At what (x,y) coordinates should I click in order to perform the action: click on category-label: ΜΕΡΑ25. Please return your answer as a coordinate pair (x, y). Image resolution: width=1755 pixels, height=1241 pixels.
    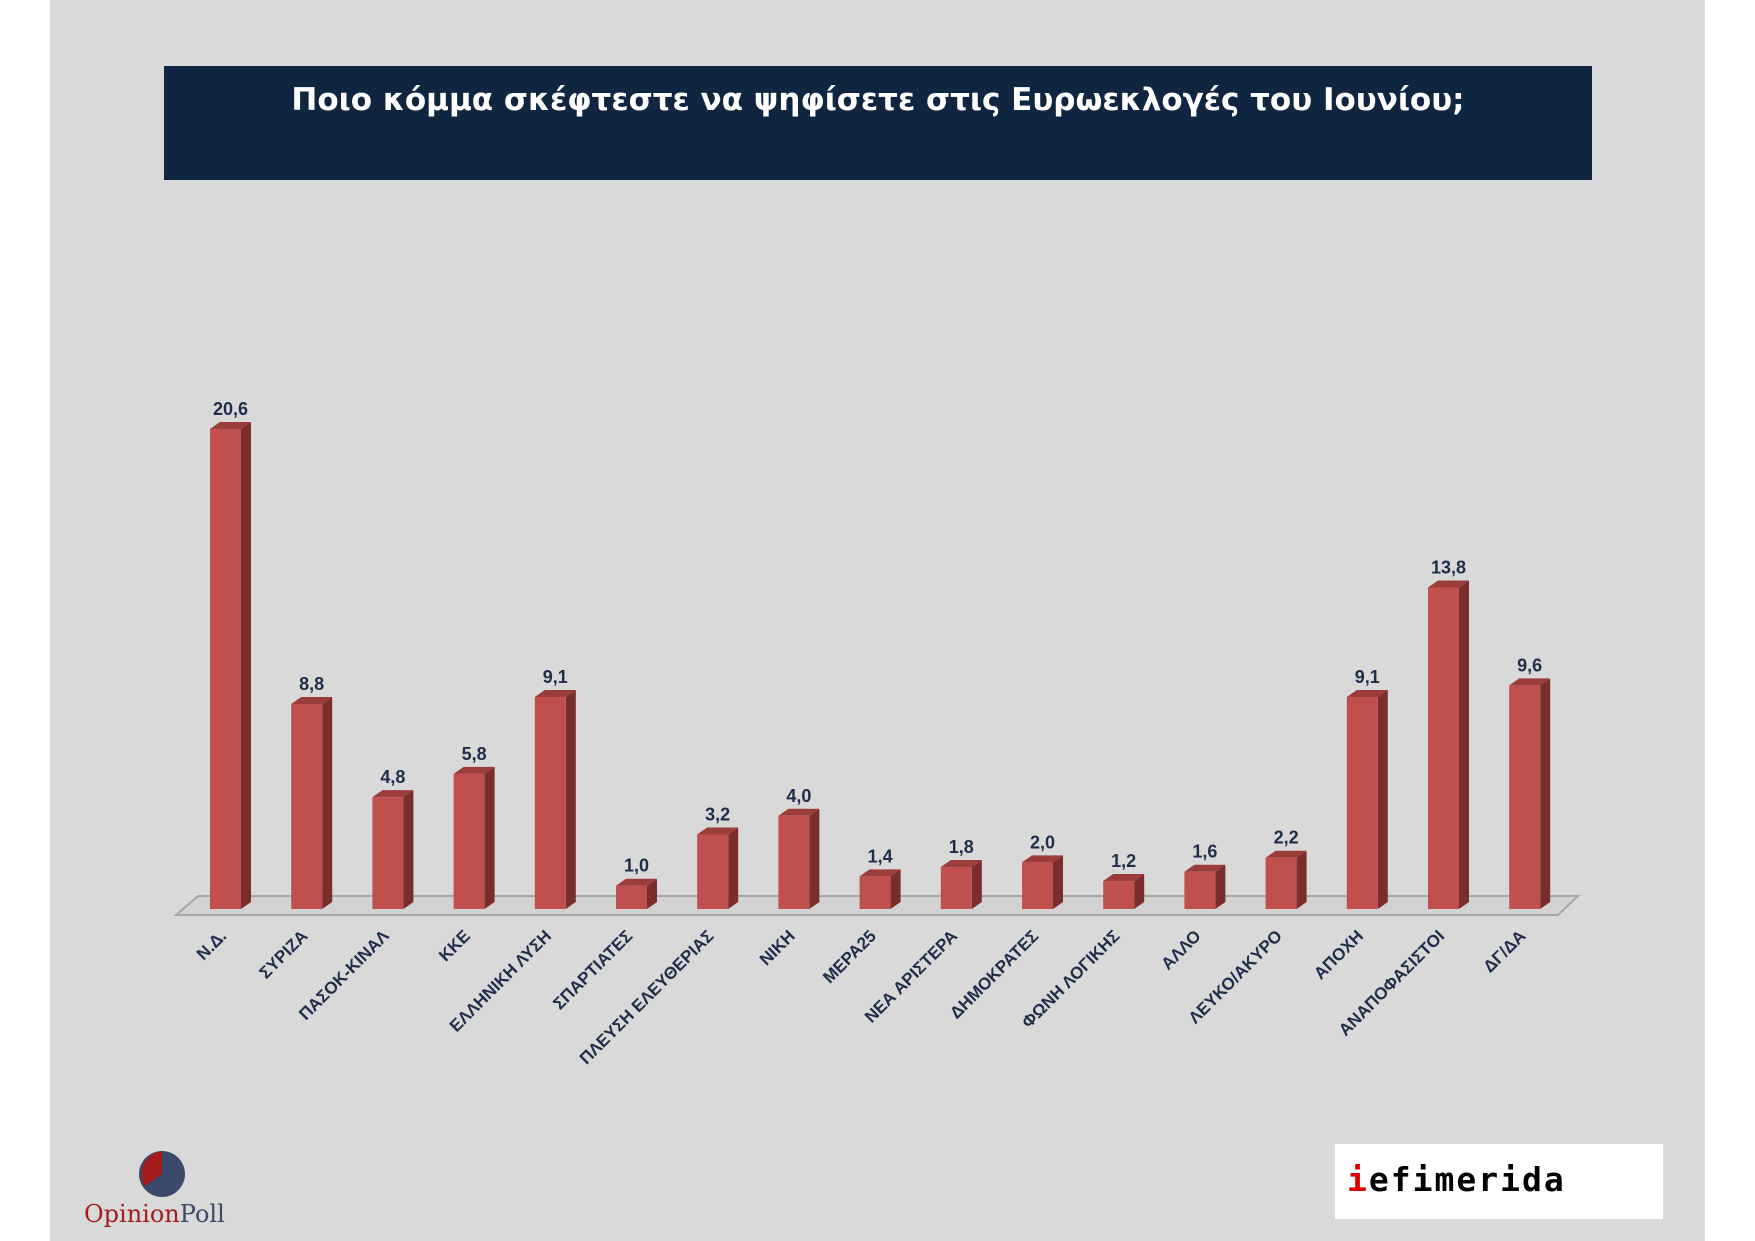
    Looking at the image, I should click on (849, 956).